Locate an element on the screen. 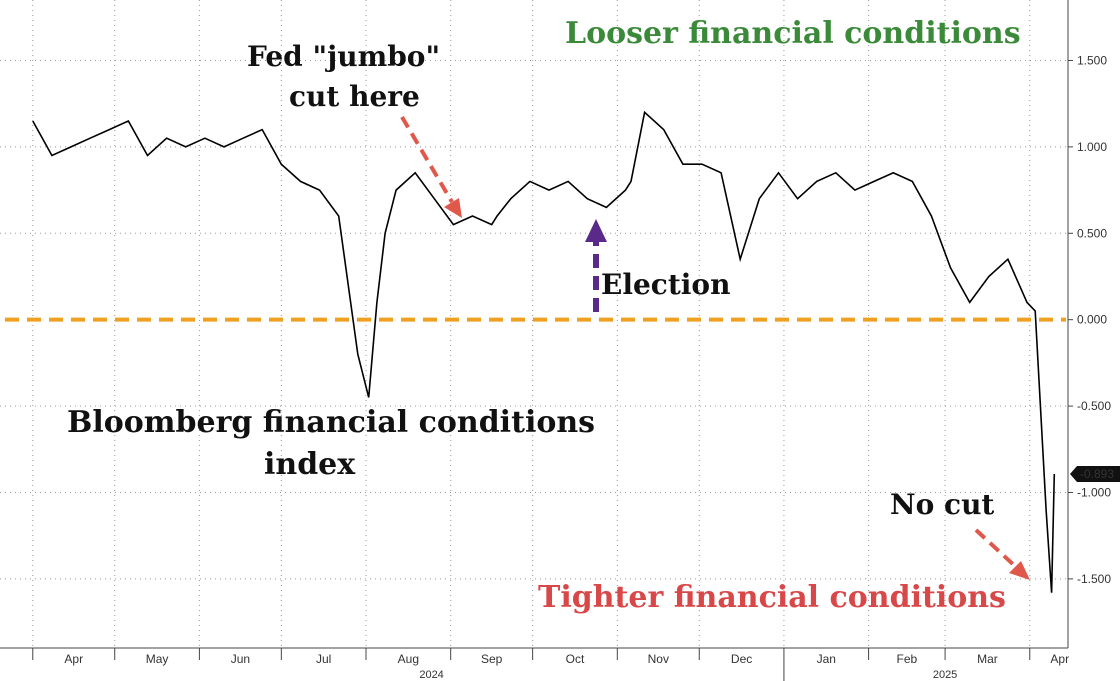  x-tick-label: Dec is located at coordinates (741, 659).